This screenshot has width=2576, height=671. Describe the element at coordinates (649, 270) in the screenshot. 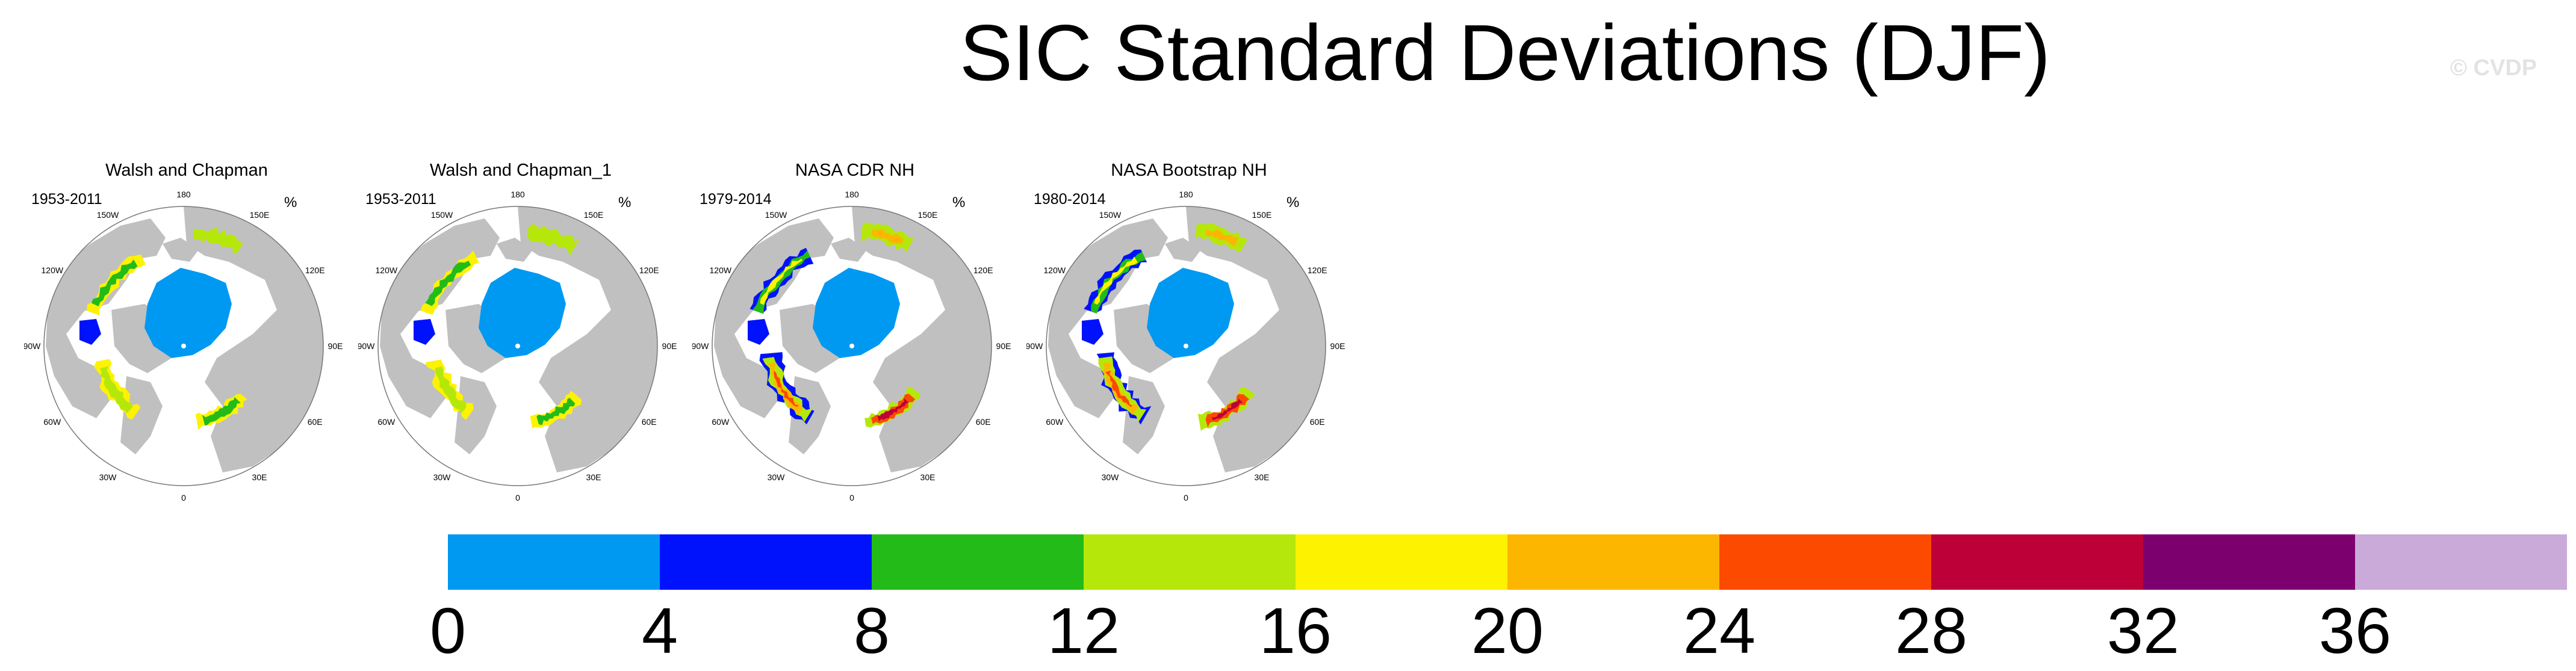

I see `longitude-label: 120E` at that location.